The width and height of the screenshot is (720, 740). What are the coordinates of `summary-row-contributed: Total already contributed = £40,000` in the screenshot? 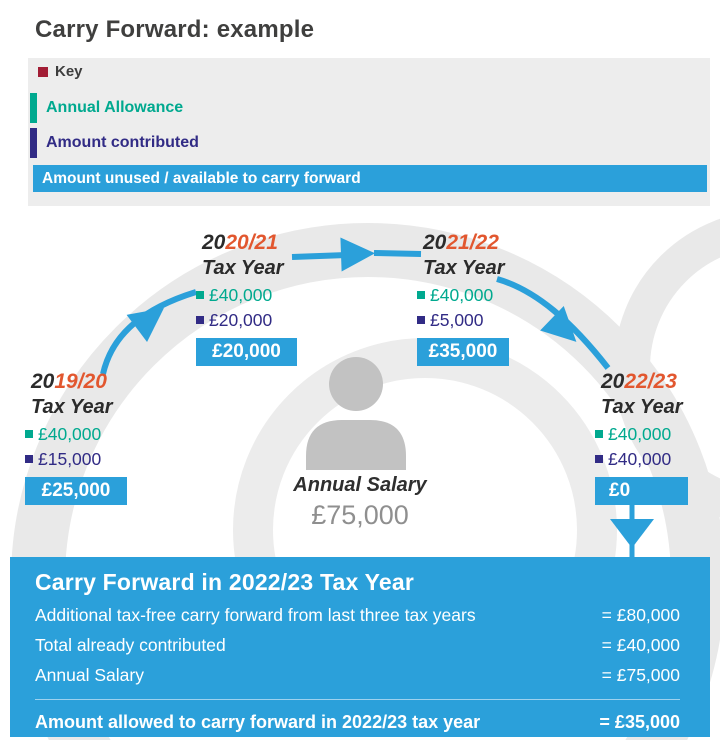 It's located at (357, 645).